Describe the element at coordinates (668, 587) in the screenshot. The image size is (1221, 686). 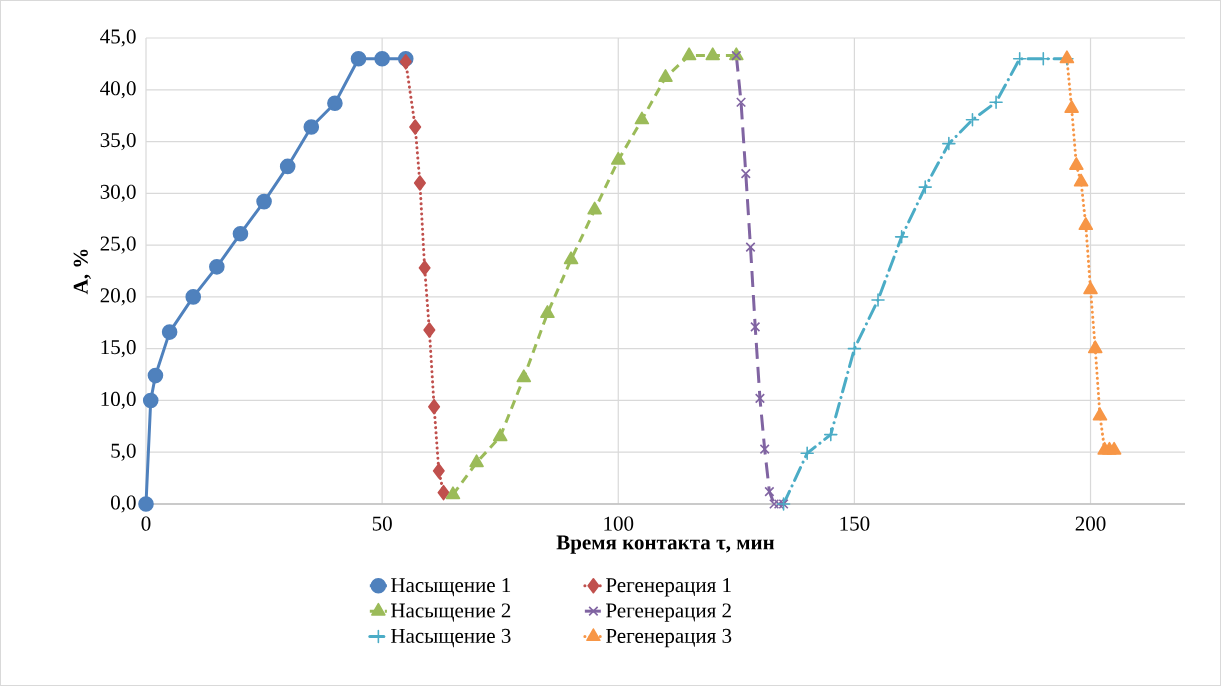
I see `legend-label: Регенерация 1` at that location.